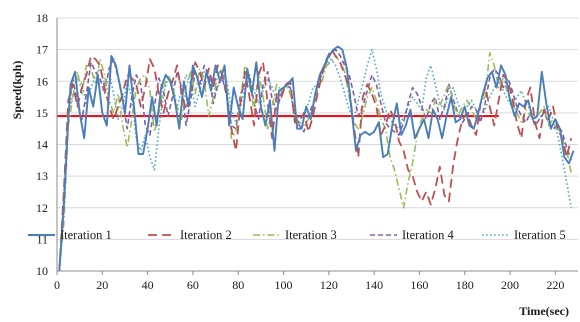 Image resolution: width=580 pixels, height=322 pixels. What do you see at coordinates (17, 90) in the screenshot?
I see `y-axis-title: Speed(kph)` at bounding box center [17, 90].